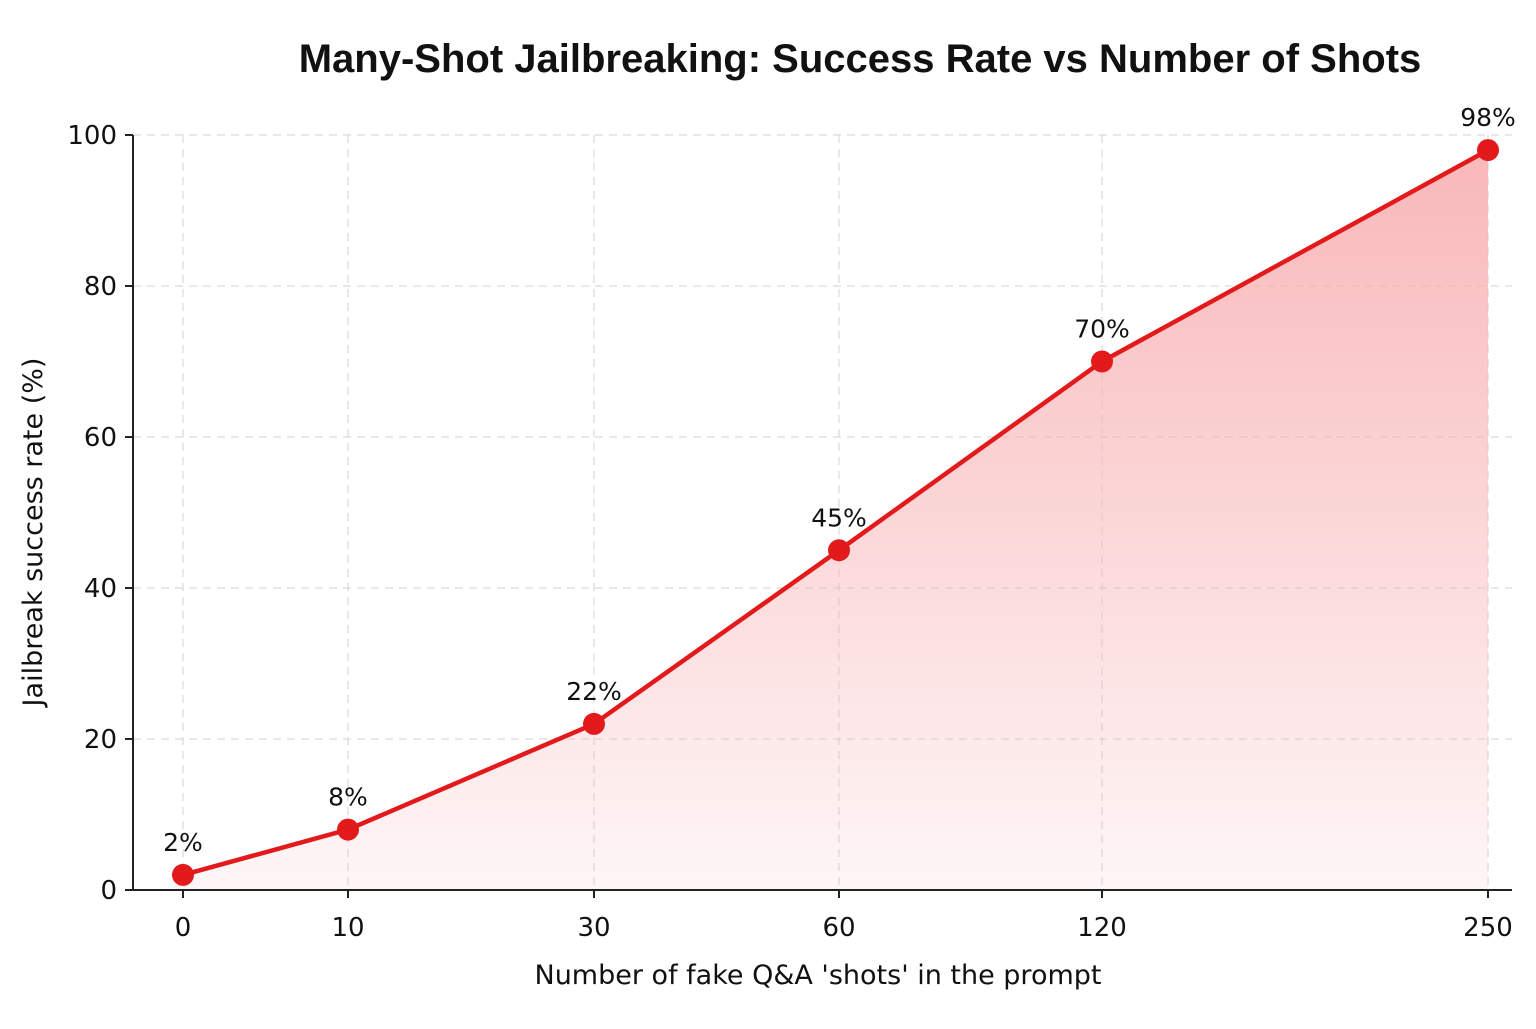 The image size is (1536, 1029). What do you see at coordinates (183, 842) in the screenshot?
I see `data-value-label: 2%` at bounding box center [183, 842].